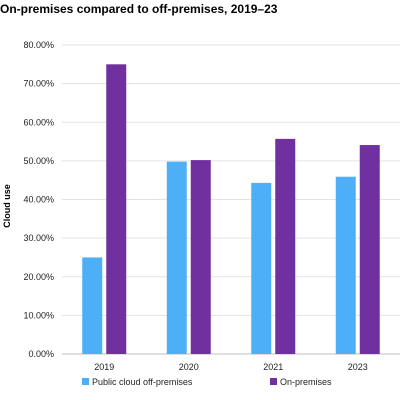 The height and width of the screenshot is (400, 400). Describe the element at coordinates (200, 257) in the screenshot. I see `bar-on-premises-2020` at that location.